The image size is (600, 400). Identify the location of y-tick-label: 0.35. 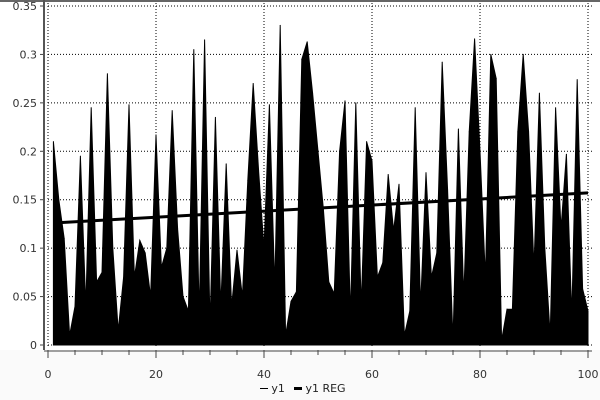
(25, 6).